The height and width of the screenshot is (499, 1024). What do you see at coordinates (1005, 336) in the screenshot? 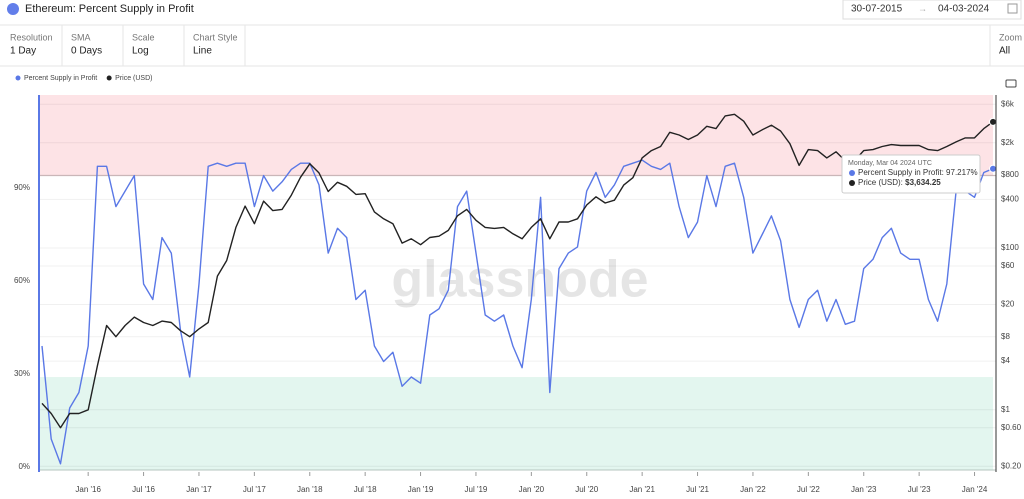
I see `y2-tick-label: $8` at bounding box center [1005, 336].